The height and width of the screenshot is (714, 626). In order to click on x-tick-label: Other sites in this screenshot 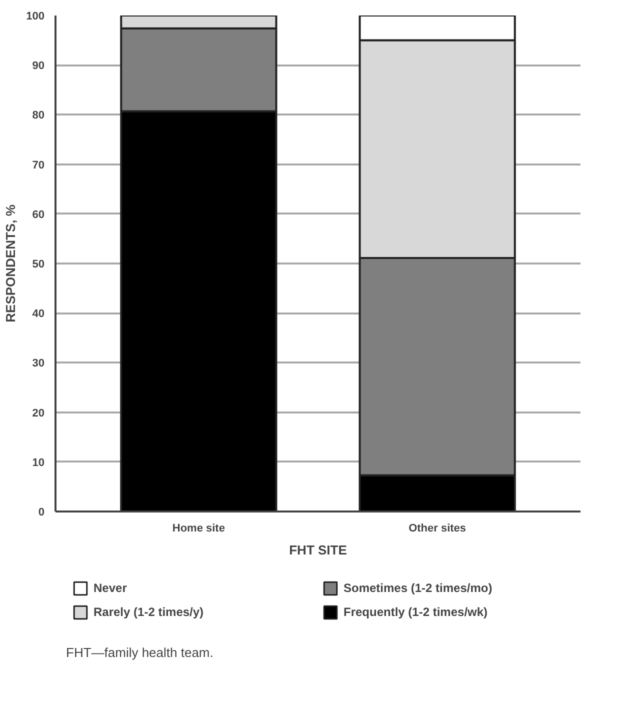, I will do `click(437, 528)`.